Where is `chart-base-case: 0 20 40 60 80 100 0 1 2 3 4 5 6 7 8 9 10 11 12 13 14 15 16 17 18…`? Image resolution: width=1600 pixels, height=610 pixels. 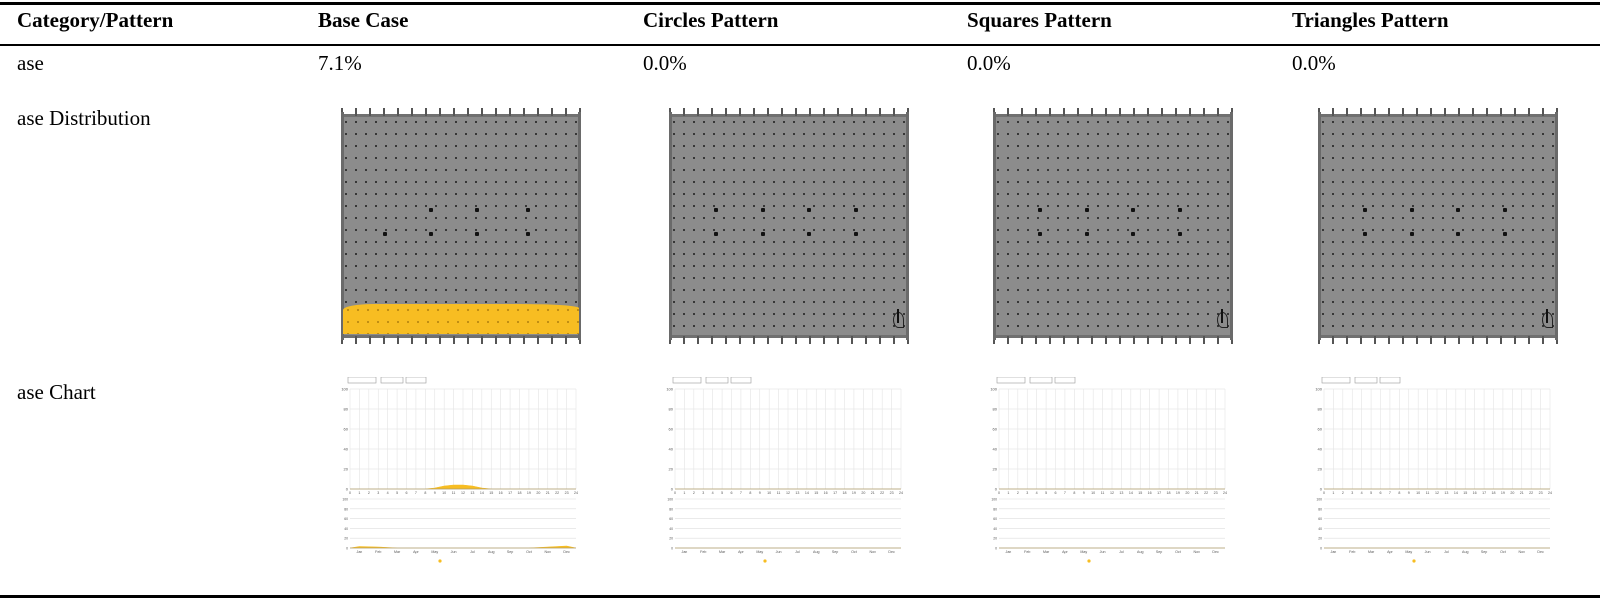
chart-base-case: 0 20 40 60 80 100 0 1 2 3 4 5 6 7 8 9 10 11 12 13 14 15 16 17 18… is located at coordinates (460, 472).